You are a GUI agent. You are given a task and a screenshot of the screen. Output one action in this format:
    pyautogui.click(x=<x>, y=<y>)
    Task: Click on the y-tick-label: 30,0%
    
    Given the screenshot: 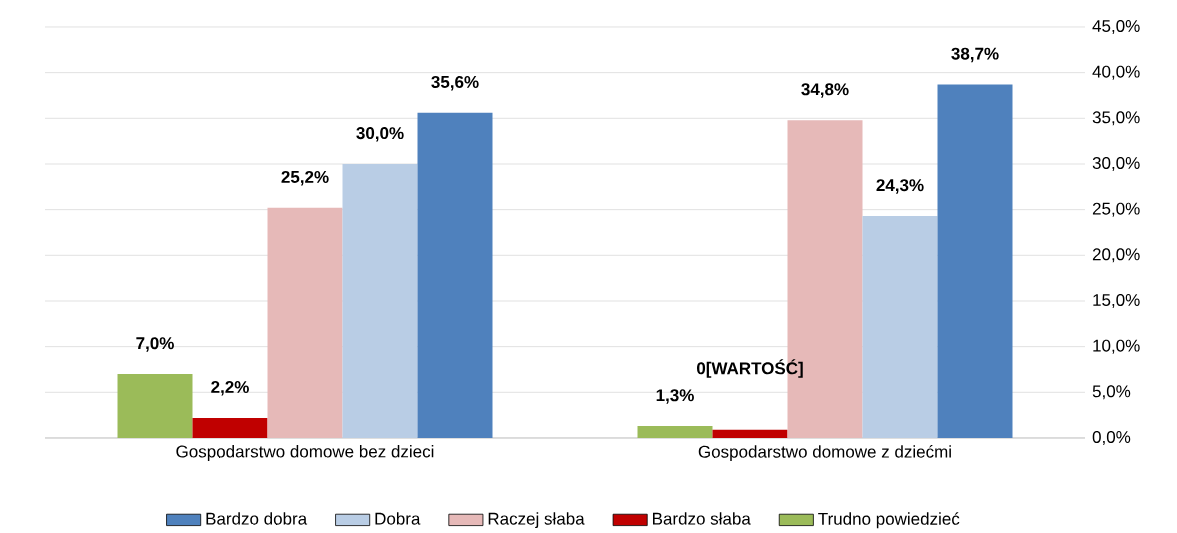 What is the action you would take?
    pyautogui.click(x=1116, y=163)
    